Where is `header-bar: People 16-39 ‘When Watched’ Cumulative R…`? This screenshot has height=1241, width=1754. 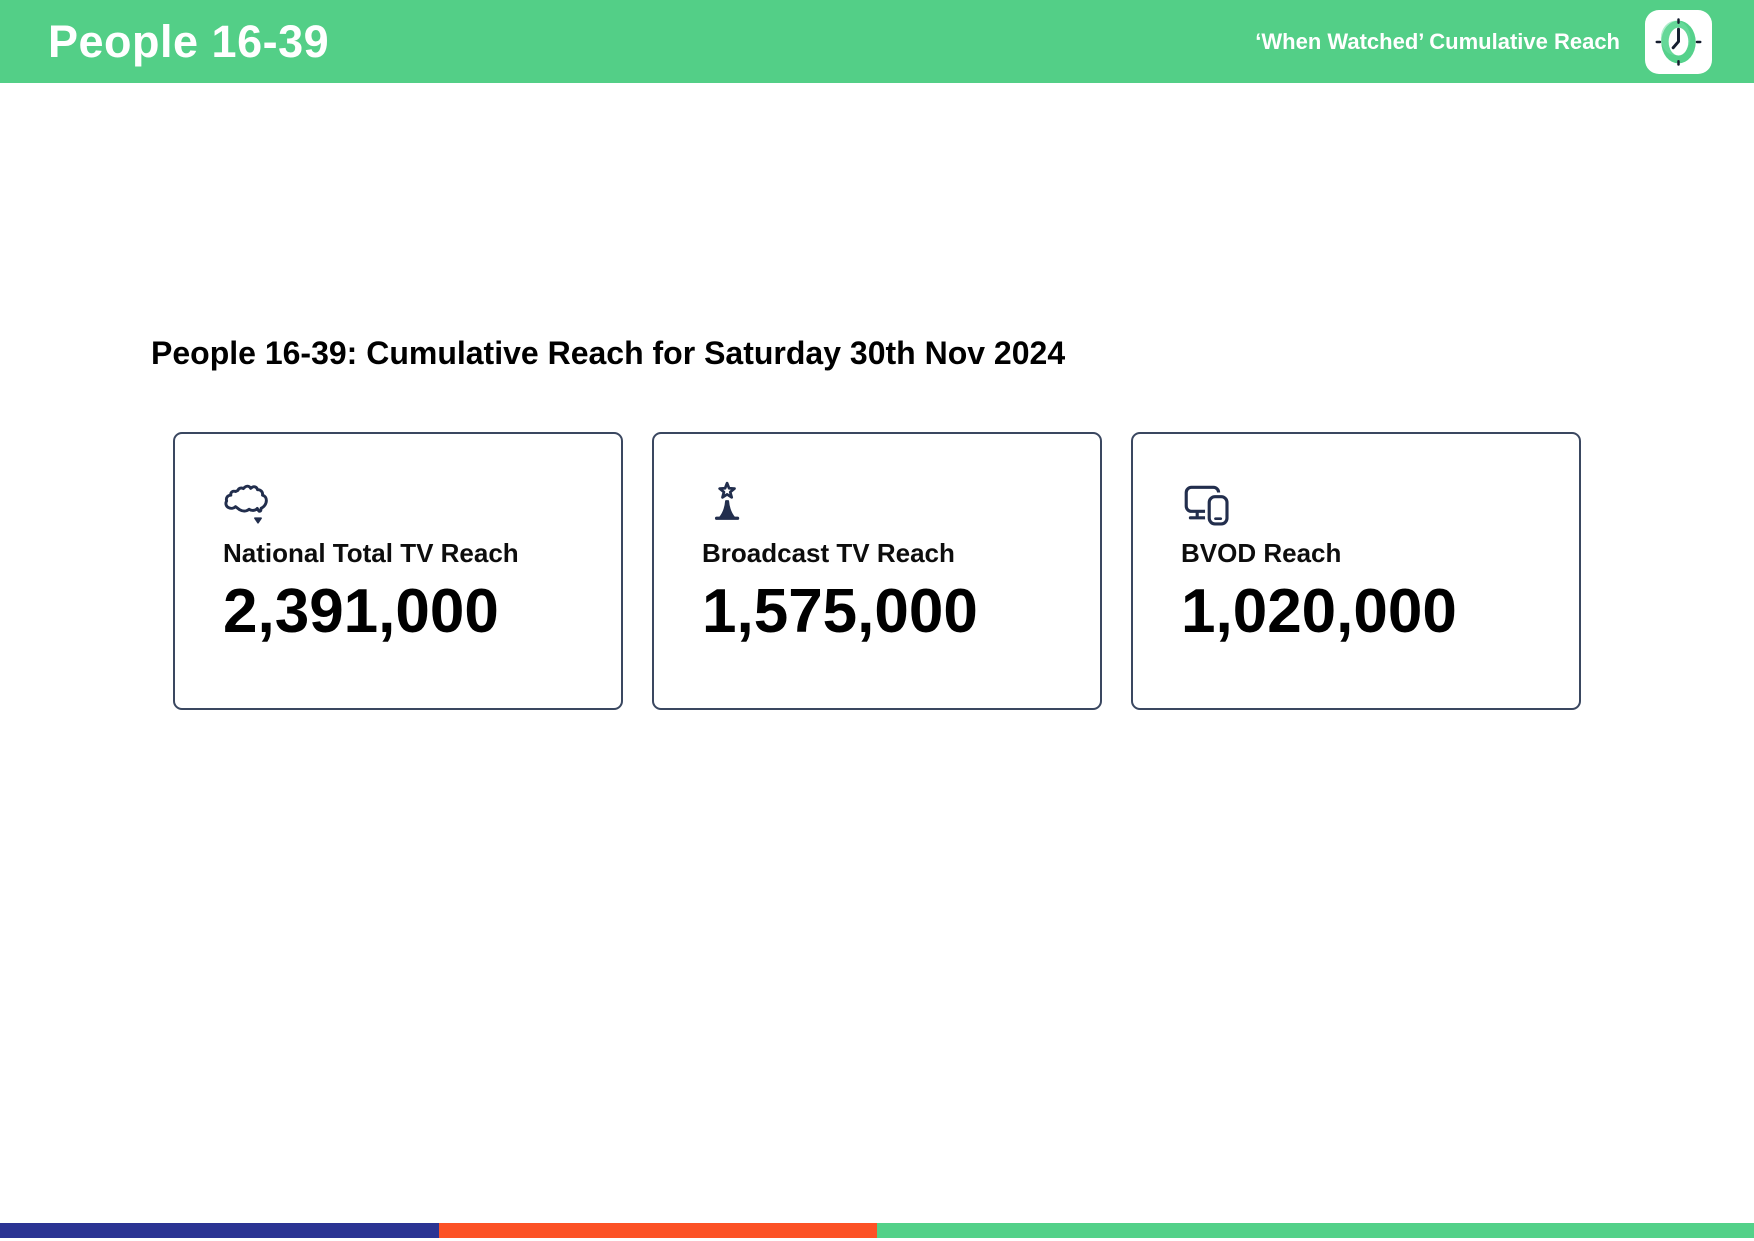
header-bar: People 16-39 ‘When Watched’ Cumulative R… is located at coordinates (877, 41).